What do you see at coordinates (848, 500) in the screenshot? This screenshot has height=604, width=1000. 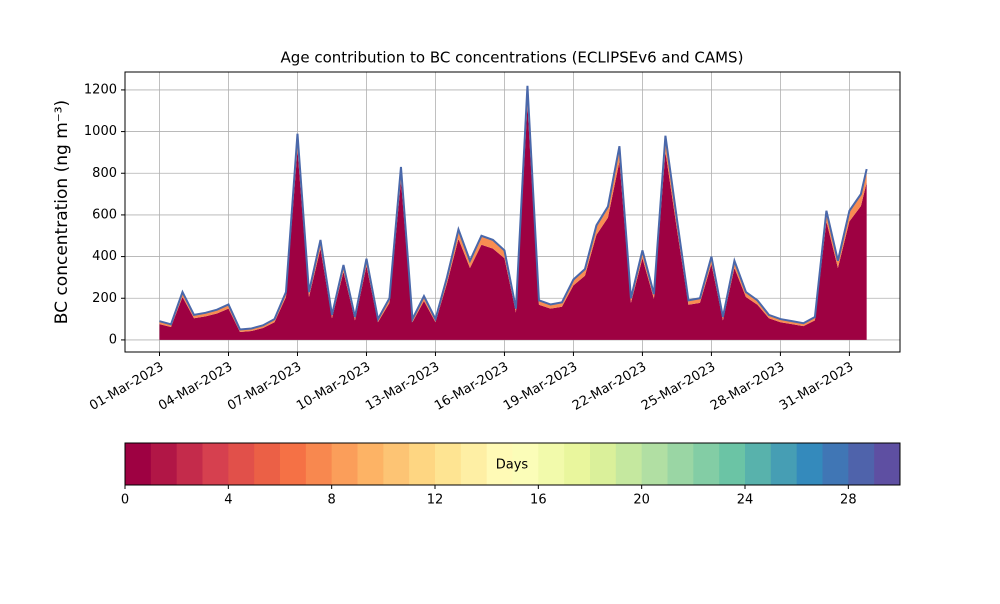 I see `colorbar-tick-label: 28` at bounding box center [848, 500].